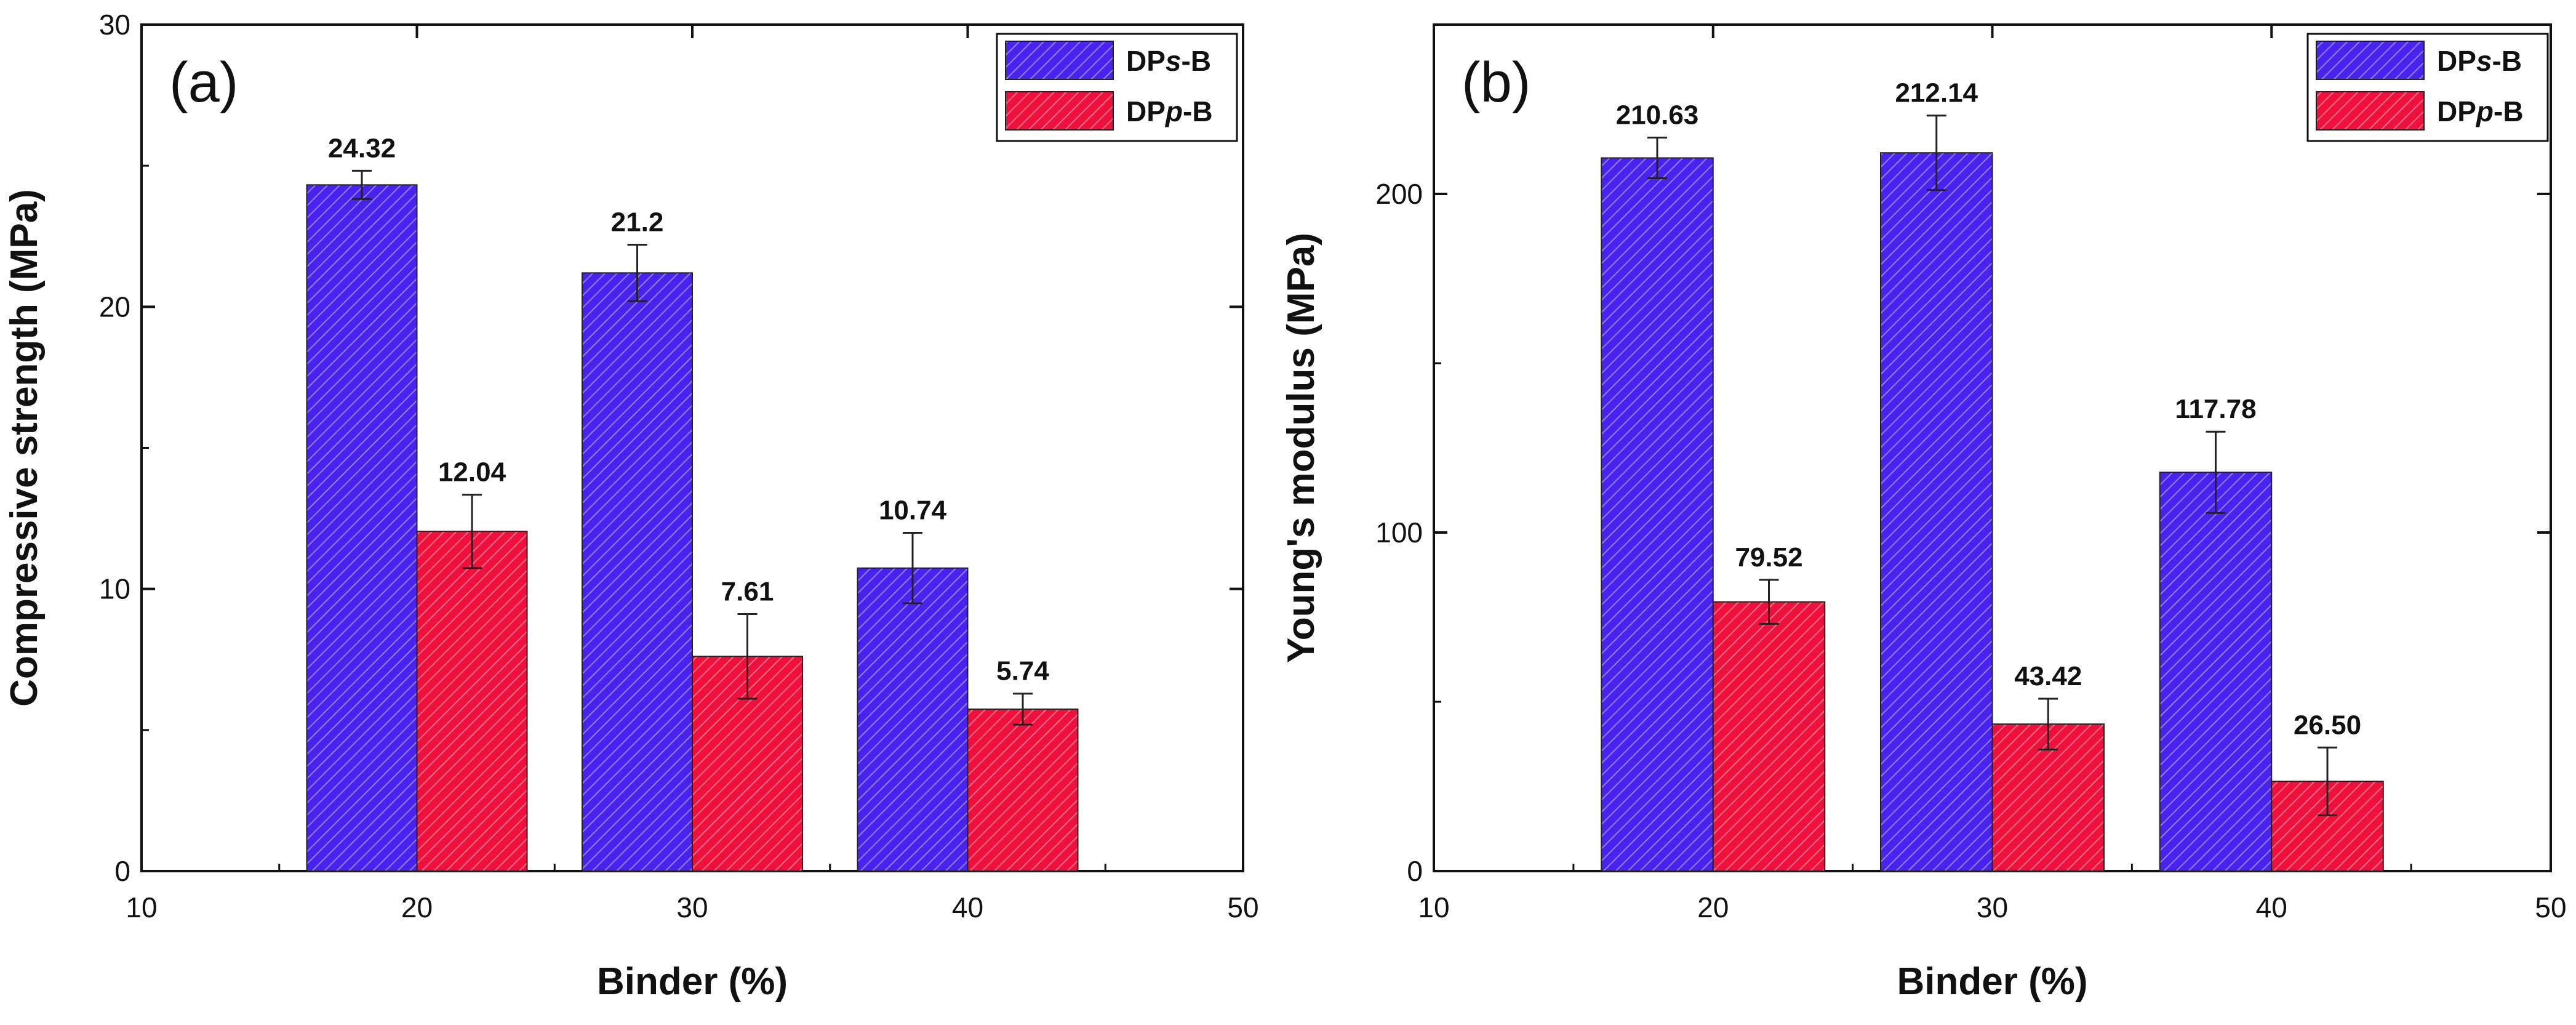  I want to click on data-label: 26.50, so click(2327, 725).